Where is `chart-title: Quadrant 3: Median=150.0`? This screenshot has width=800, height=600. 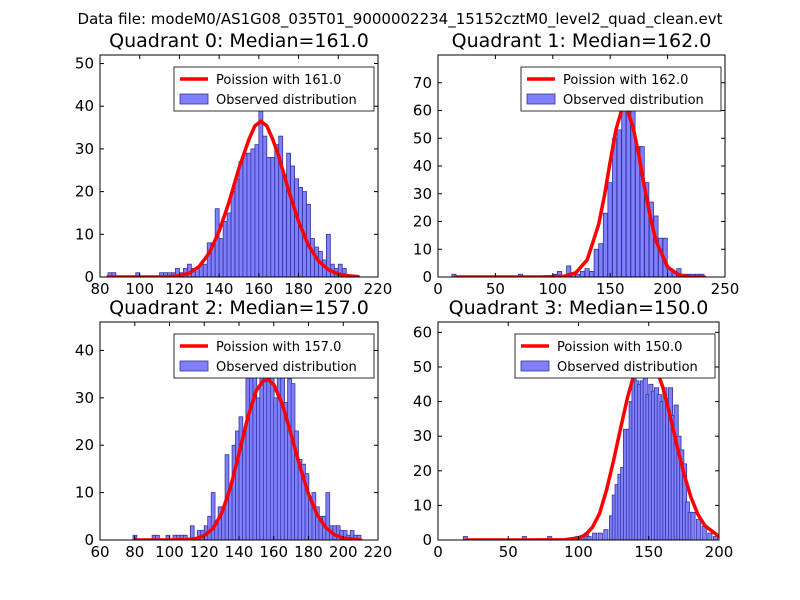 chart-title: Quadrant 3: Median=150.0 is located at coordinates (579, 308).